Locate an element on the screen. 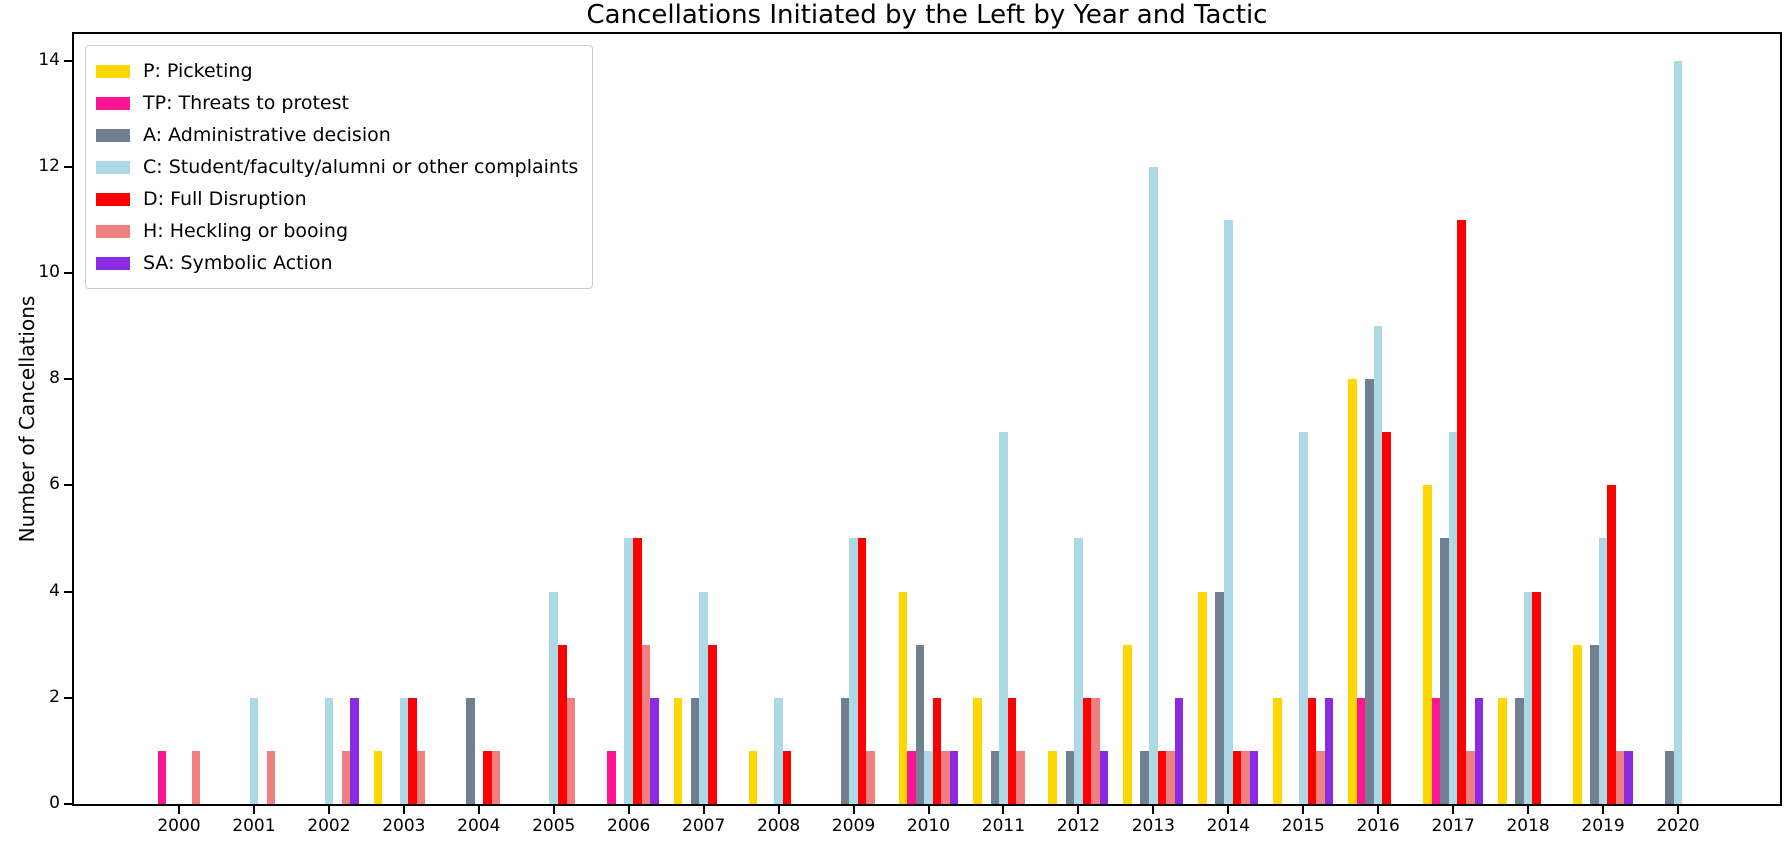 The height and width of the screenshot is (848, 1784). x-tick-label: 2005 is located at coordinates (554, 826).